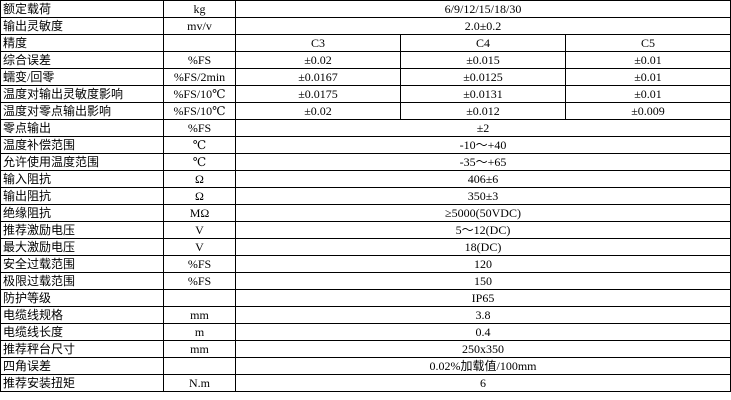 Image resolution: width=731 pixels, height=400 pixels. What do you see at coordinates (82, 77) in the screenshot?
I see `row-label: 蠕变/回零` at bounding box center [82, 77].